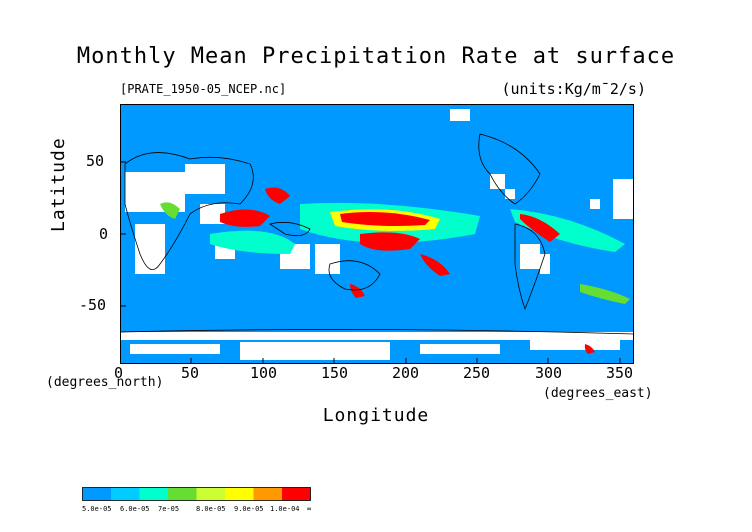  What do you see at coordinates (135, 509) in the screenshot?
I see `colorbar-label: 6.0e-05` at bounding box center [135, 509].